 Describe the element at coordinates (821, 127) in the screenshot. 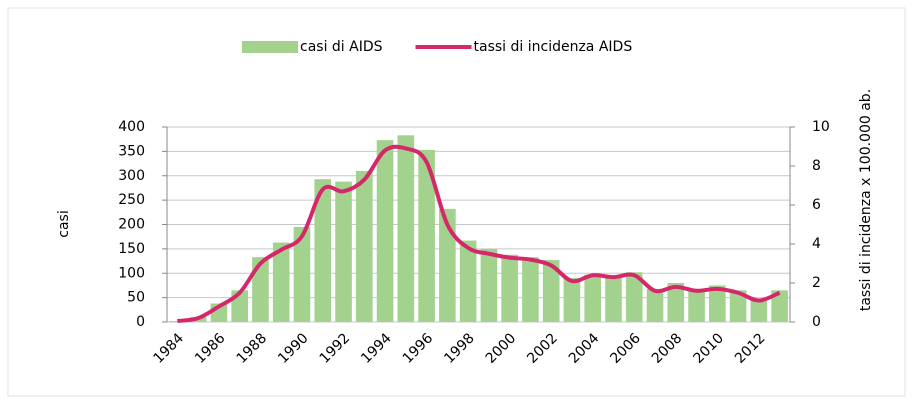

I see `y2-tick-label: 10` at that location.